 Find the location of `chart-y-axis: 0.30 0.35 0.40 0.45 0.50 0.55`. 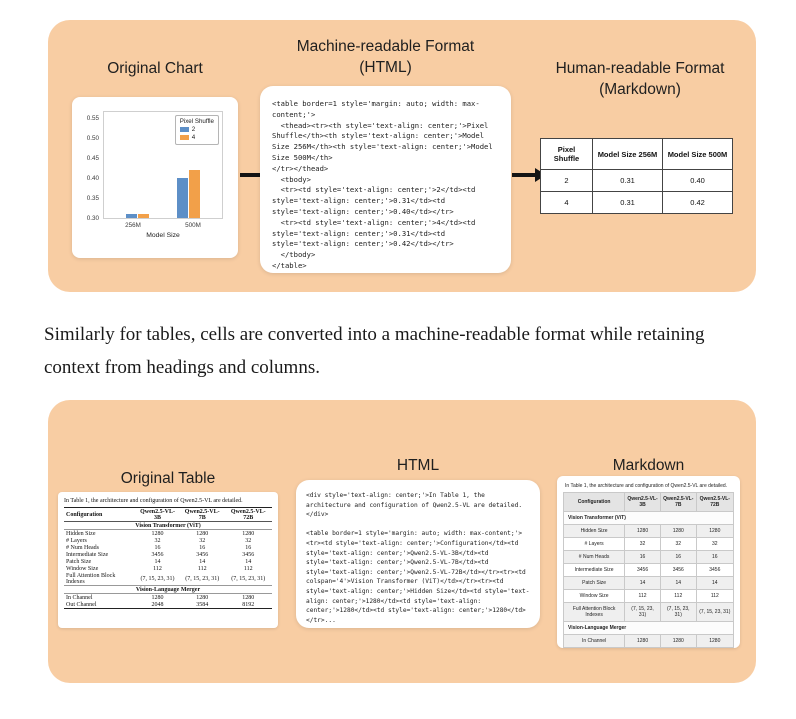

chart-y-axis: 0.30 0.35 0.40 0.45 0.50 0.55 is located at coordinates (88, 166).